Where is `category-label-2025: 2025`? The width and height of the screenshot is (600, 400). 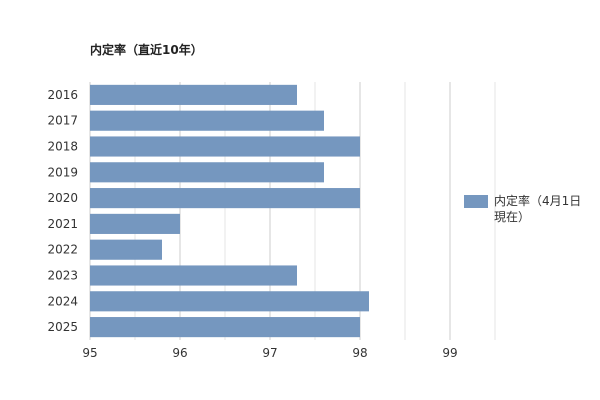 category-label-2025: 2025 is located at coordinates (62, 327).